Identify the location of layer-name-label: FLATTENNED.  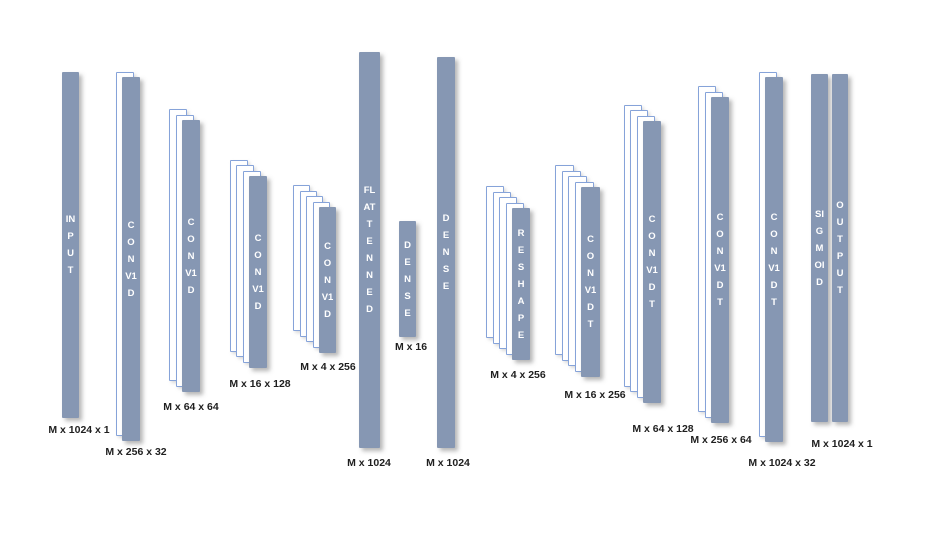
(369, 250).